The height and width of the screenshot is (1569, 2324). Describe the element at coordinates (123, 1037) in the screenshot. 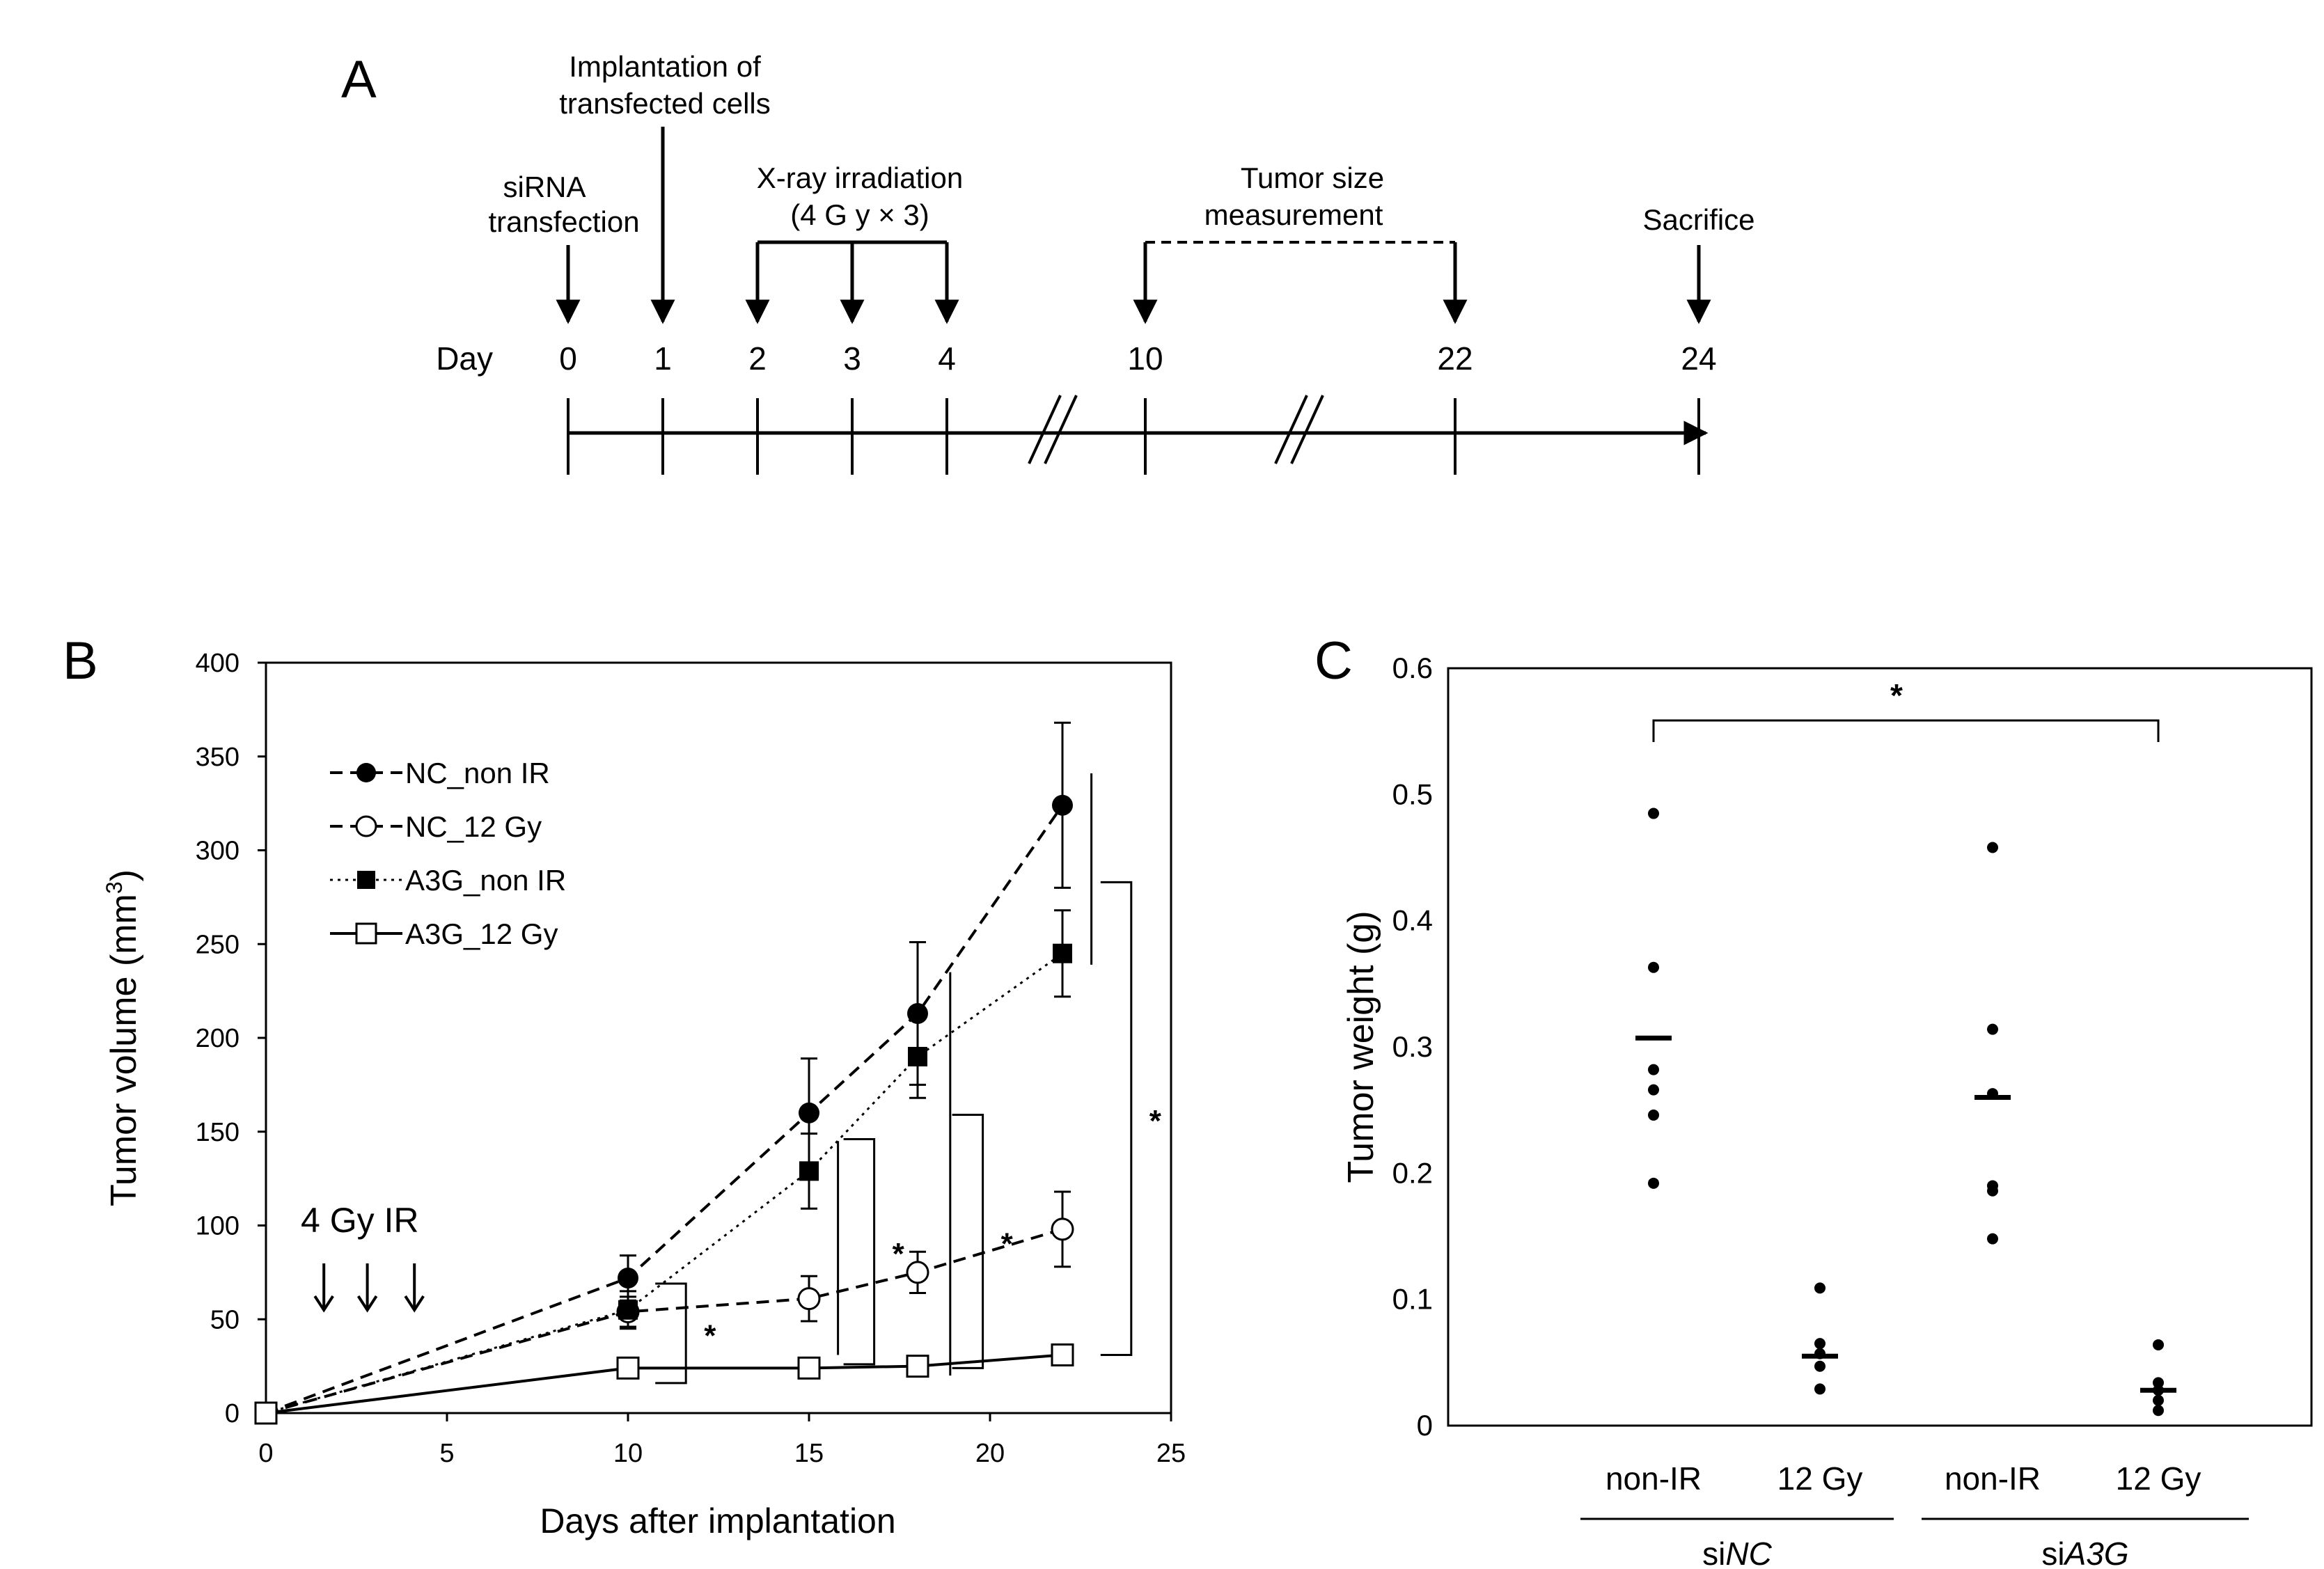

I see `y-axis-label: Tumor volume (mm3)` at that location.